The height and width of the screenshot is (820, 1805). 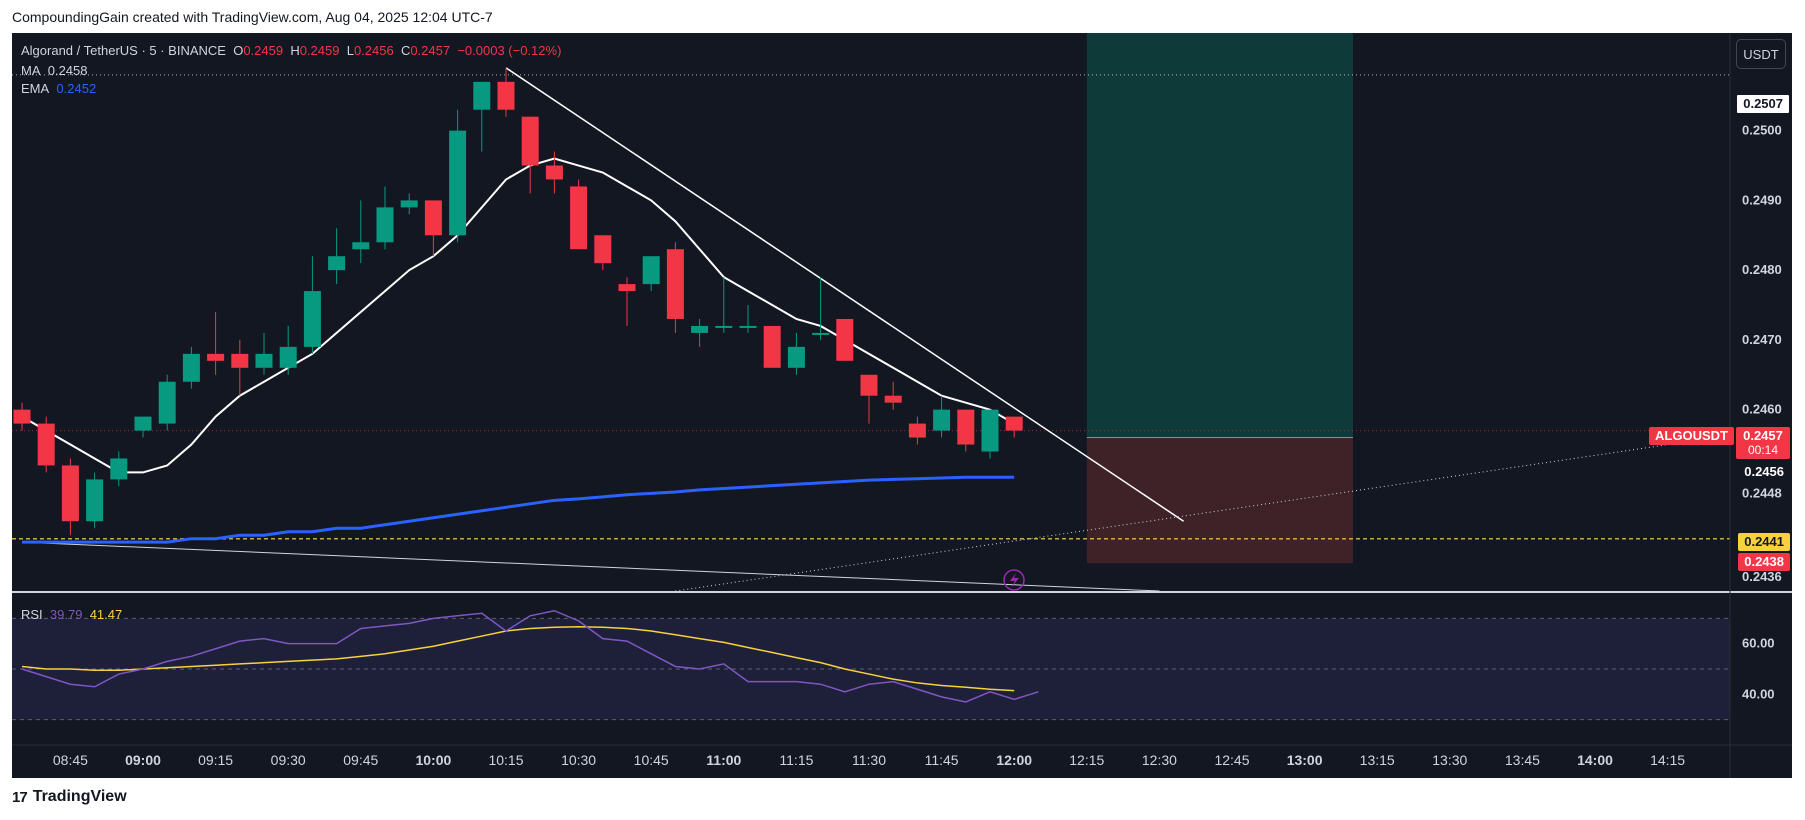 I want to click on time-tick-label: 11:45, so click(x=942, y=760).